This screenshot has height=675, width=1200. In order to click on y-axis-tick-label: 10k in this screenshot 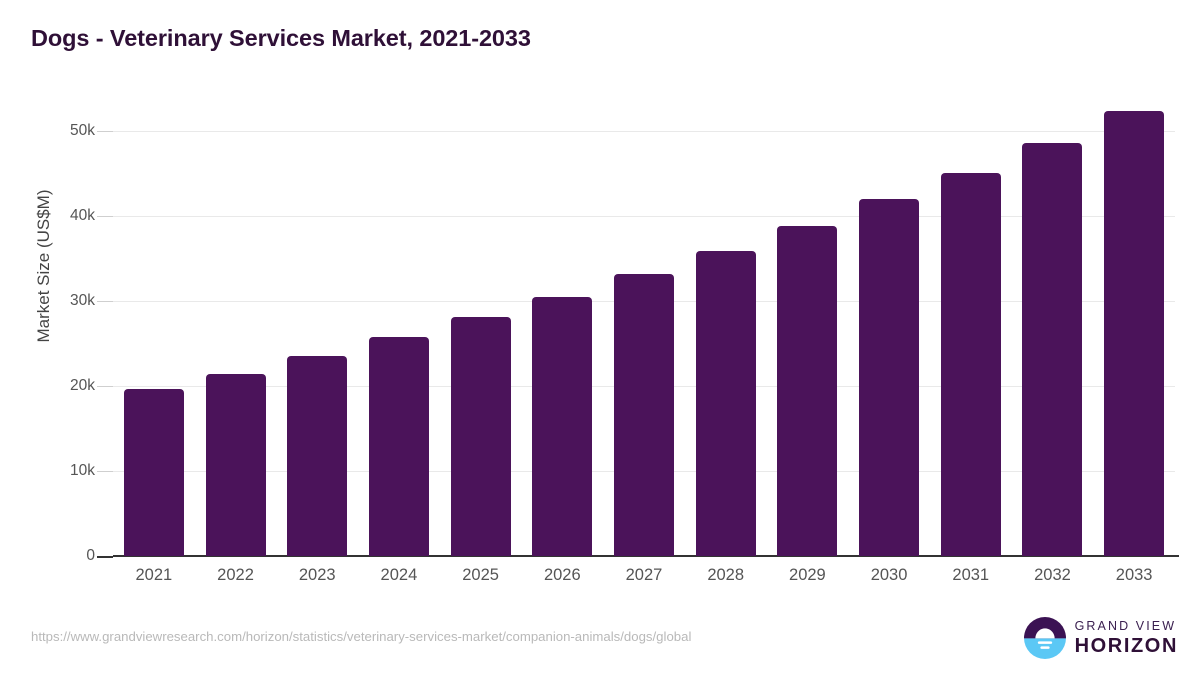, I will do `click(82, 470)`.